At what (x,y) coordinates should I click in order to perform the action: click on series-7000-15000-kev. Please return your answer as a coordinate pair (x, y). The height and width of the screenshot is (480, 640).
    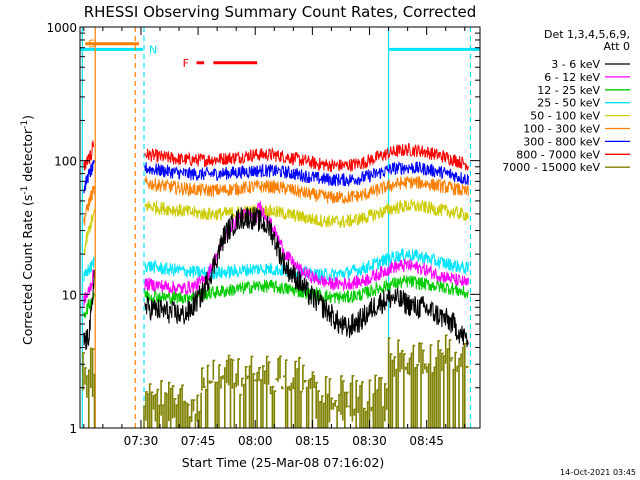
    Looking at the image, I should click on (275, 381).